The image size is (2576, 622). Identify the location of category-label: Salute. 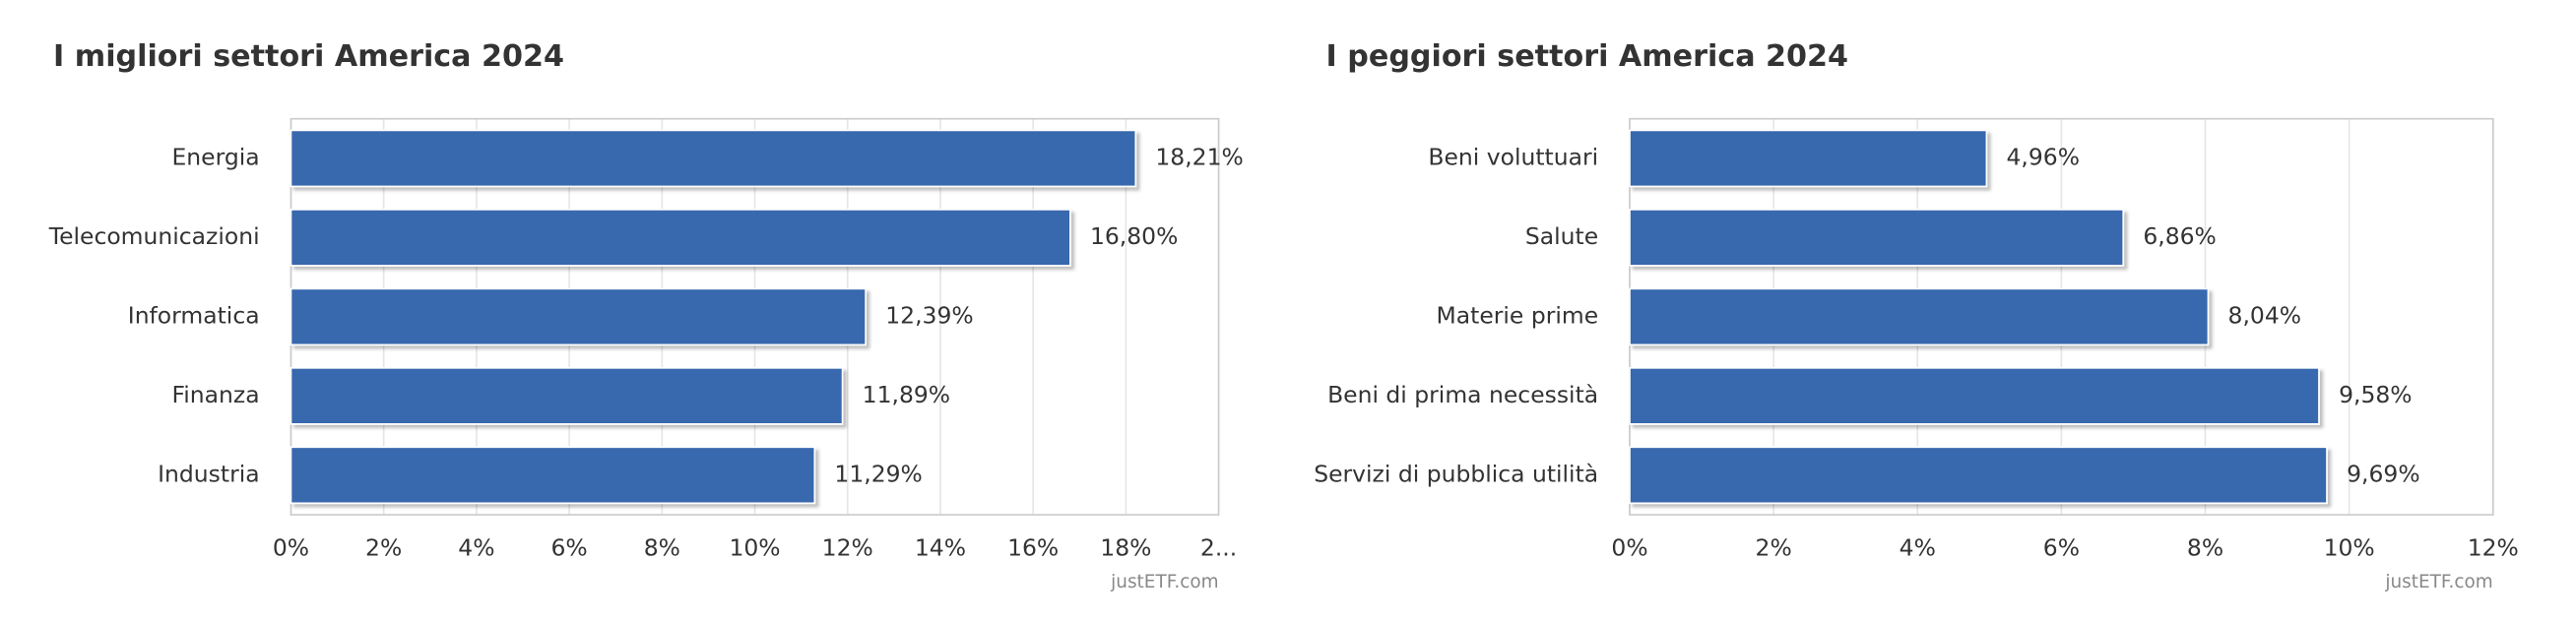
(1561, 236).